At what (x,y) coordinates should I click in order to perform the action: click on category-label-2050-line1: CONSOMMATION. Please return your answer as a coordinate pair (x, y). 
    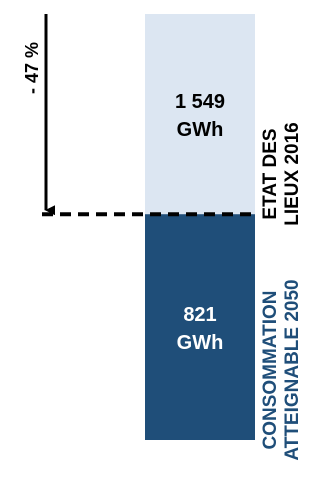
    Looking at the image, I should click on (270, 369).